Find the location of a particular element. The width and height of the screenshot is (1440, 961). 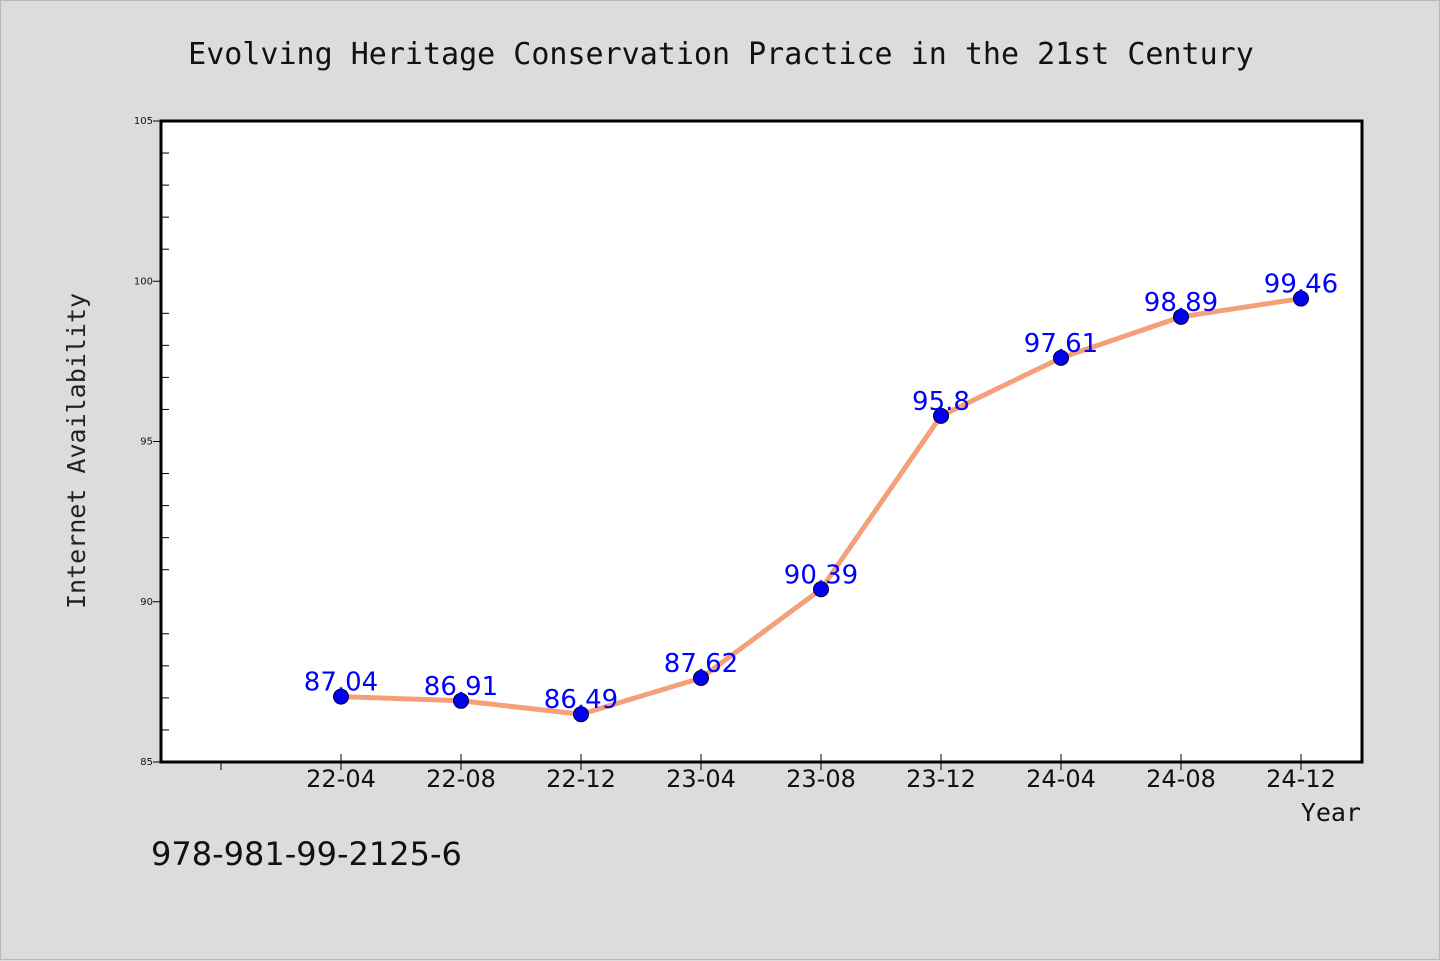

data-label: 99.46 is located at coordinates (1301, 285).